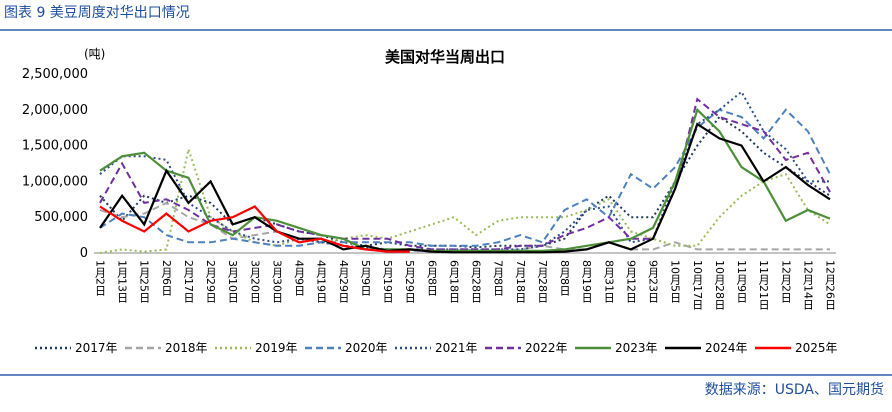  I want to click on x-tick-label: 3月10日, so click(232, 281).